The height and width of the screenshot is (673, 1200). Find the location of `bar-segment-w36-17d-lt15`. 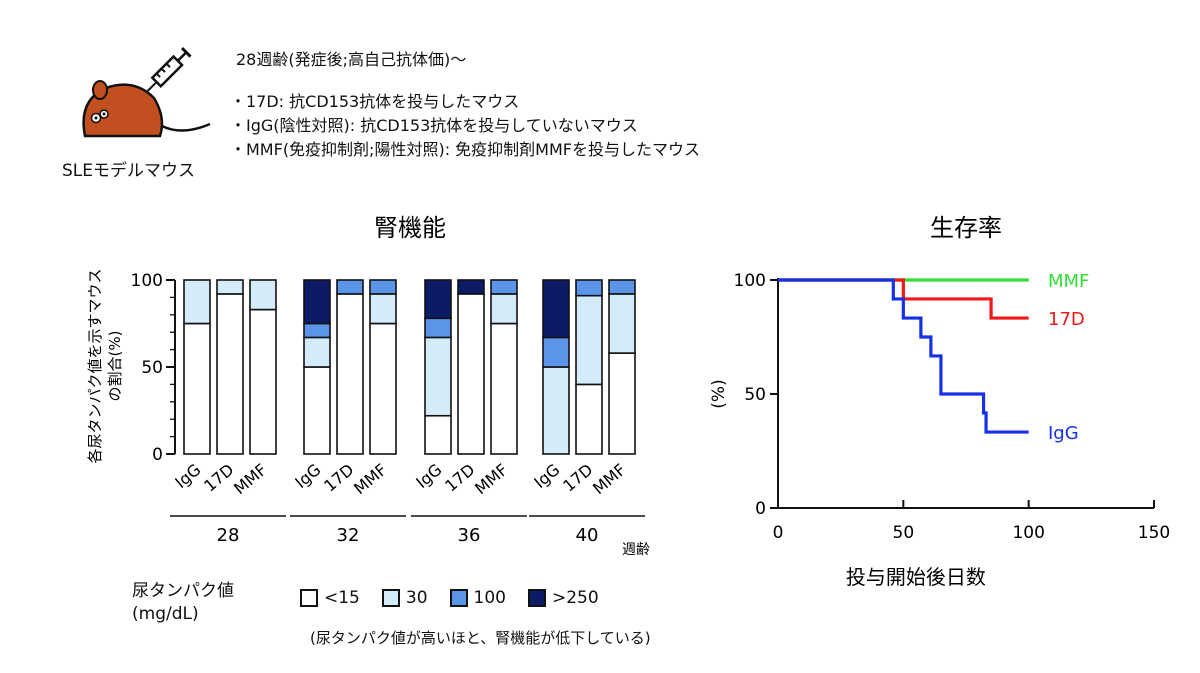

bar-segment-w36-17d-lt15 is located at coordinates (471, 374).